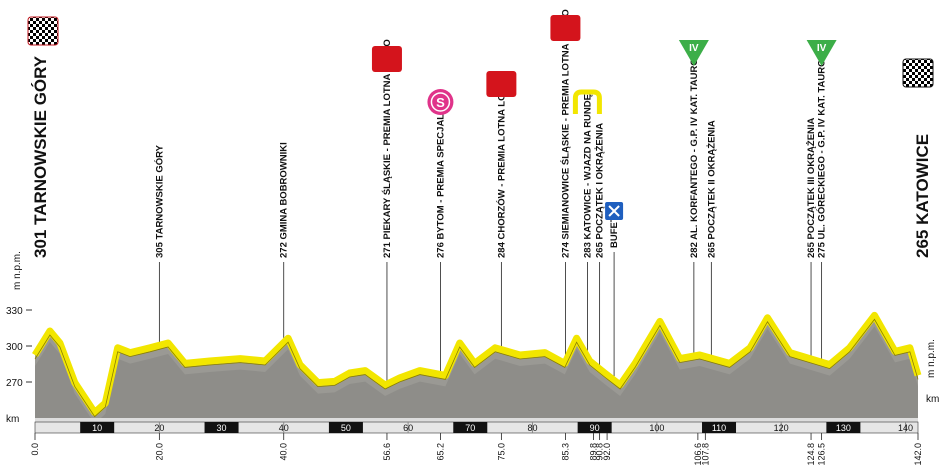 This screenshot has height=466, width=941. I want to click on waypoint-label: 265 POCZĄTEK I OKRĄŻENIA, so click(600, 190).